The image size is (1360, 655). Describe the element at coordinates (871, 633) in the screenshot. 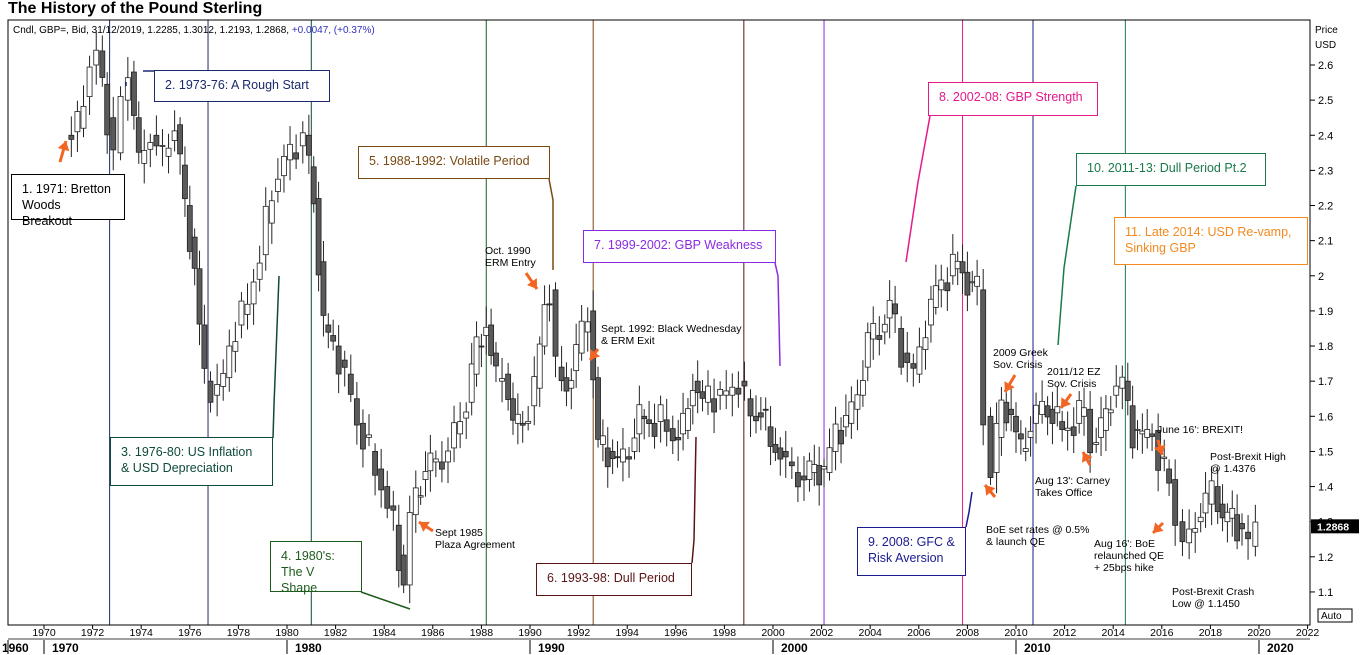

I see `x-tick-label: 2004` at that location.